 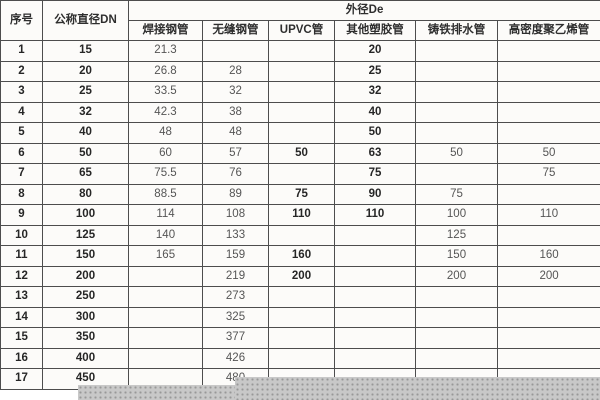 What do you see at coordinates (21, 20) in the screenshot?
I see `header-serial-number: 序号` at bounding box center [21, 20].